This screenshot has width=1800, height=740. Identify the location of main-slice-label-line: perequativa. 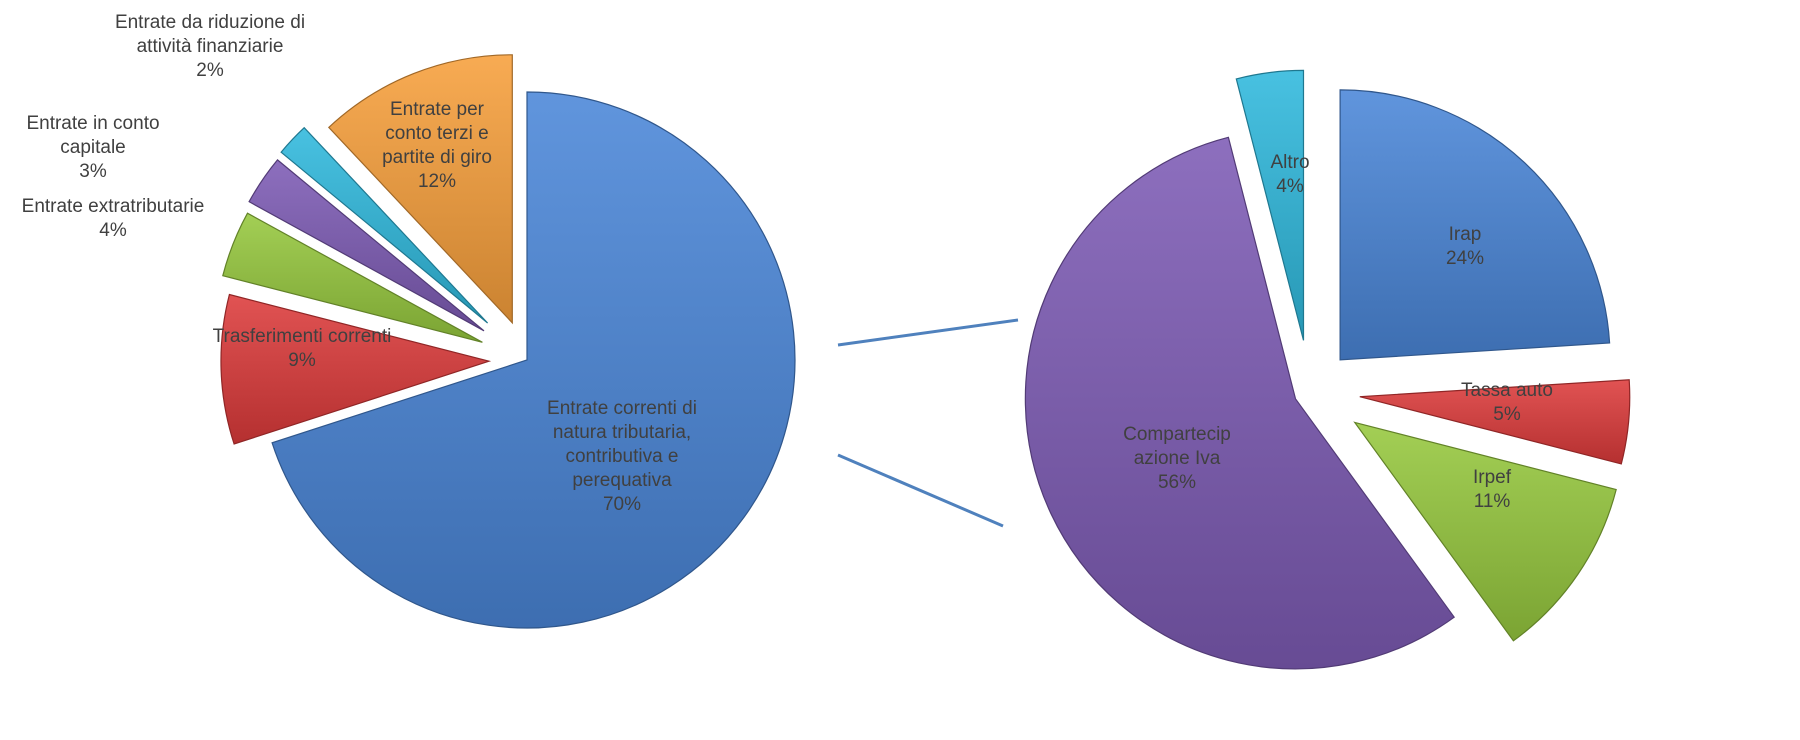
(622, 480).